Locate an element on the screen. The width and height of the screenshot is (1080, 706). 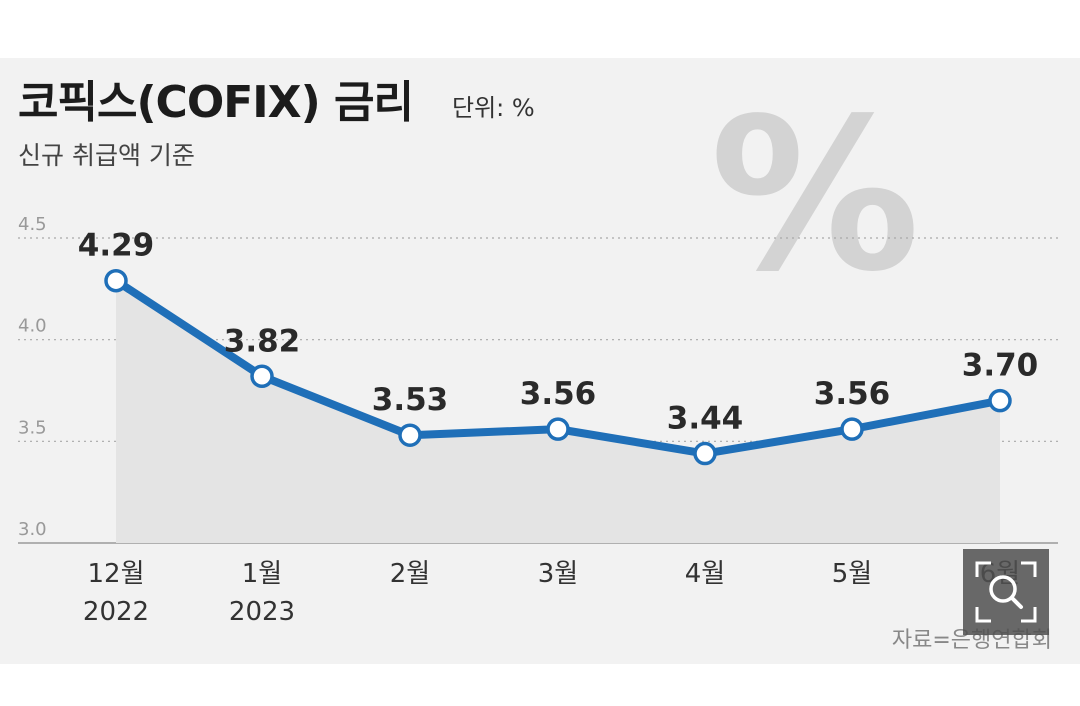
chart-subtitle: 신규 취급액 기준 is located at coordinates (106, 155).